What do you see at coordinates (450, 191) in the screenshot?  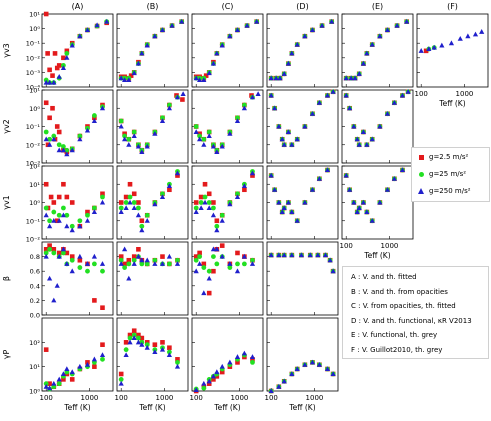 I see `legend-entry-g2500: g=250 m/s²` at bounding box center [450, 191].